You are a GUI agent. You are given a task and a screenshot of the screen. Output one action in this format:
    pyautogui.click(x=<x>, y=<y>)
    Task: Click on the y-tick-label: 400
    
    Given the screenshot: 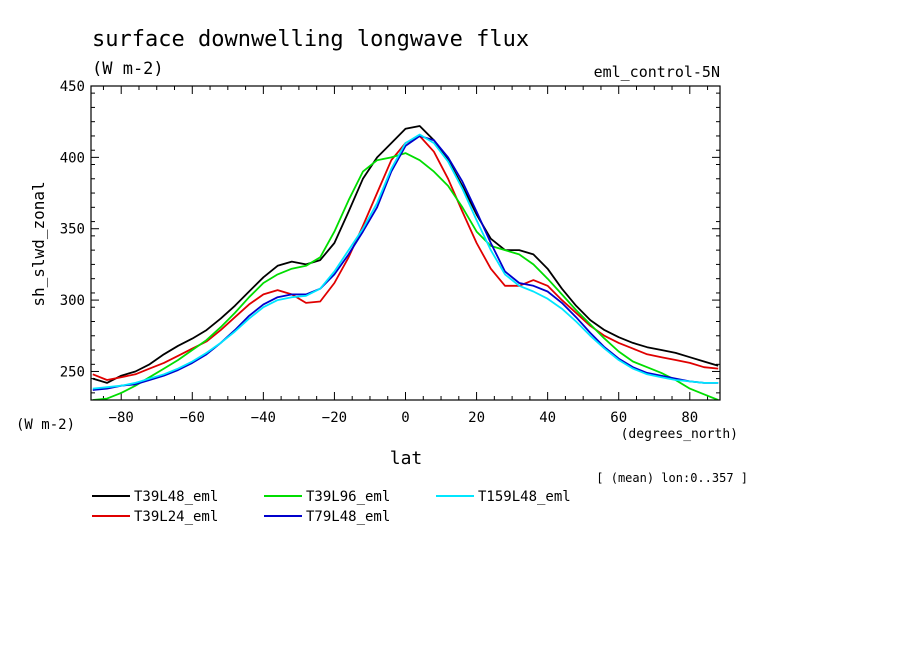 What is the action you would take?
    pyautogui.click(x=72, y=158)
    